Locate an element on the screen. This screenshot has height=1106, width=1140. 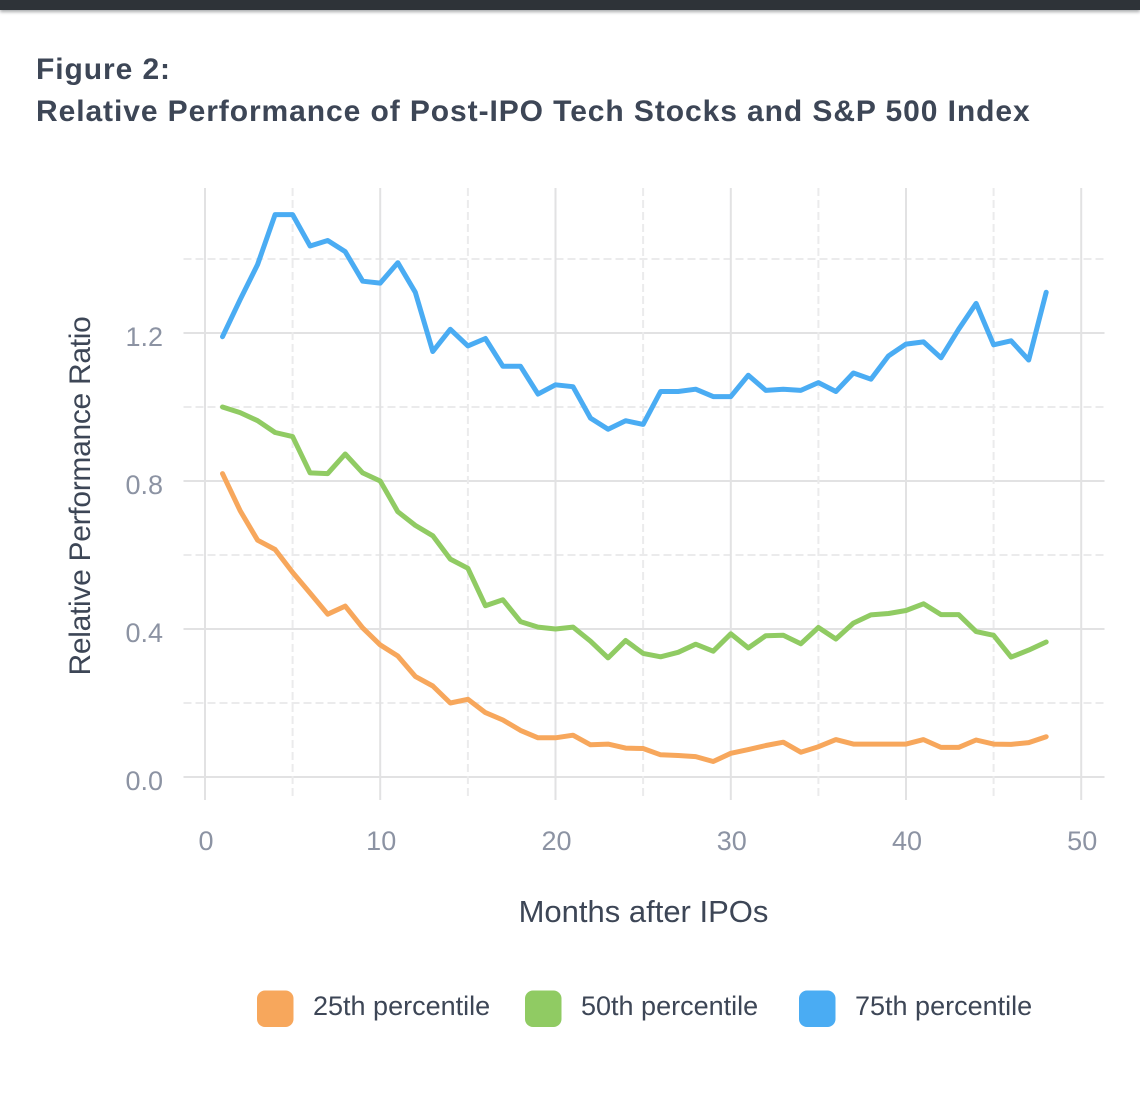
svg-text: Months after IPOs is located at coordinates (644, 911).